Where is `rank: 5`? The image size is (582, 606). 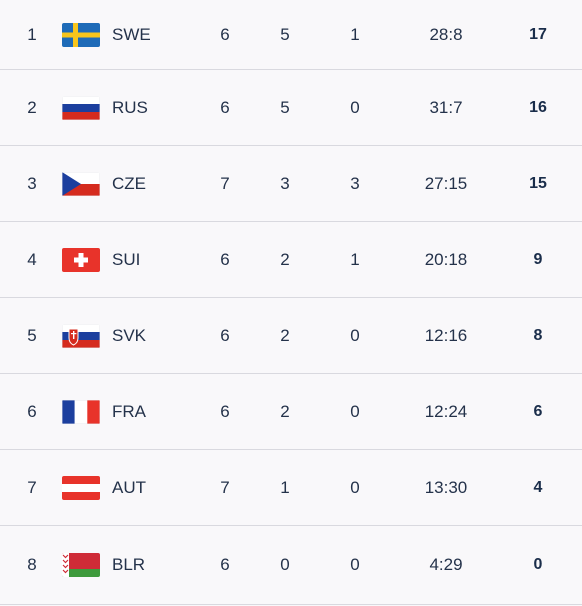 rank: 5 is located at coordinates (32, 335).